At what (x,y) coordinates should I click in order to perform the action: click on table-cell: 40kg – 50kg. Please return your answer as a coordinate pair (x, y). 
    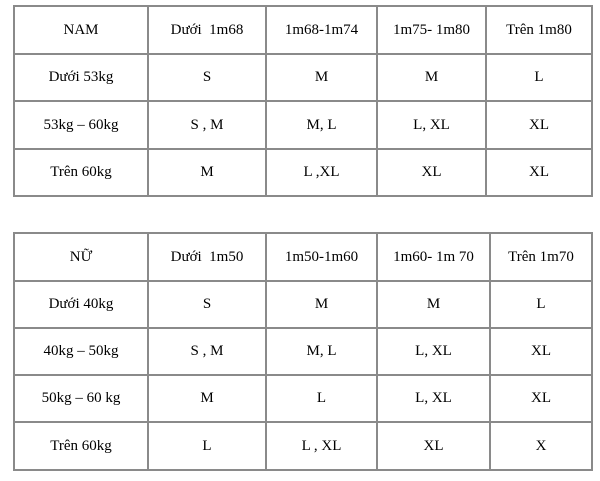
    Looking at the image, I should click on (81, 351).